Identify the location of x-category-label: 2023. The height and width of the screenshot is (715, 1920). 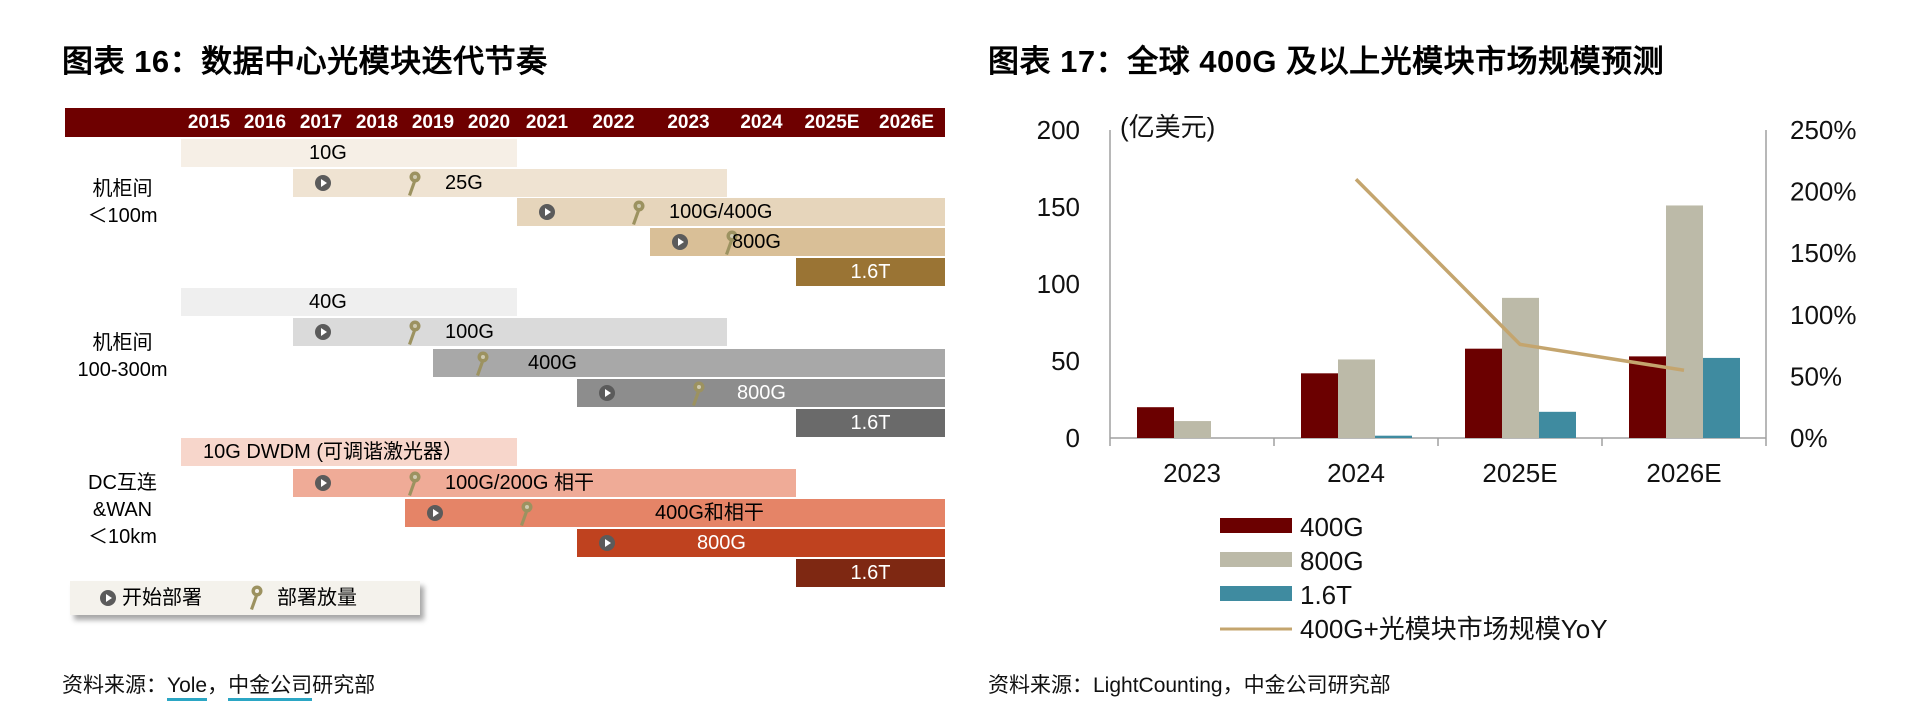
(1192, 473).